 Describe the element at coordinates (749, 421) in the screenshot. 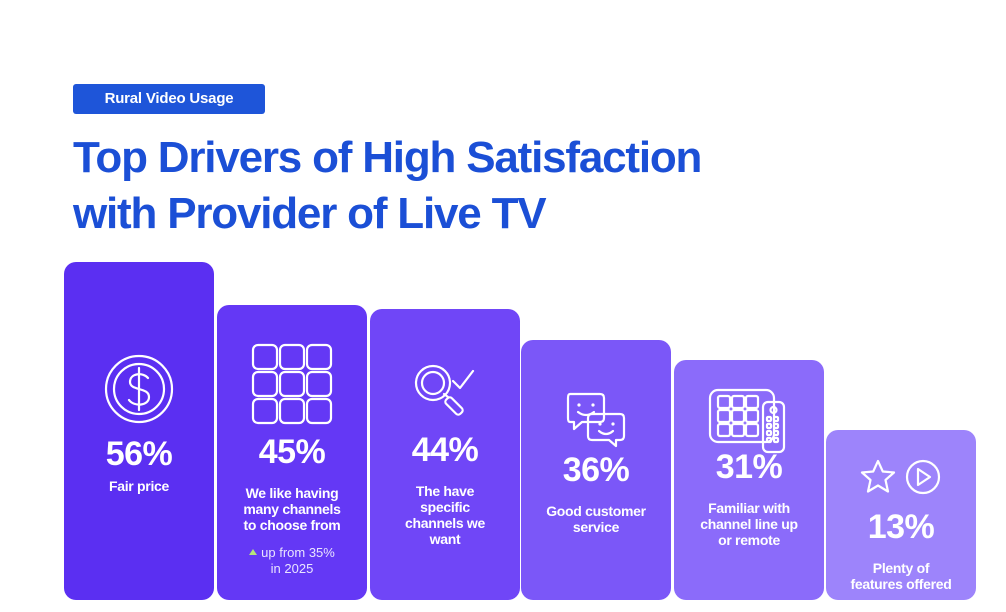

I see `remote-grid-icon` at that location.